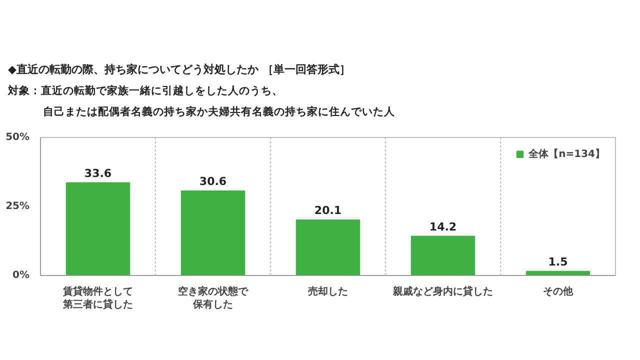 The height and width of the screenshot is (360, 640). Describe the element at coordinates (443, 227) in the screenshot. I see `data-label: 14.2` at that location.